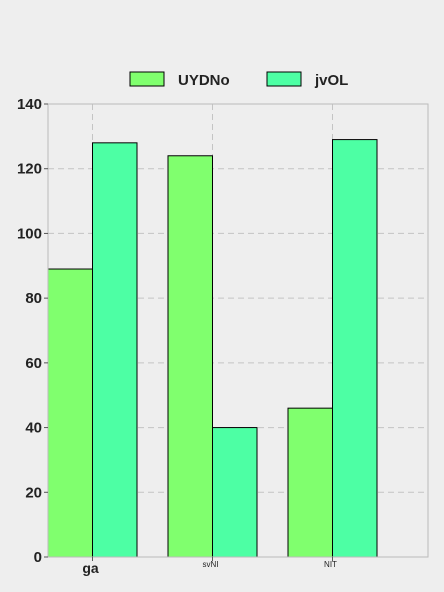  I want to click on bar-jvOL-NIT, so click(355, 348).